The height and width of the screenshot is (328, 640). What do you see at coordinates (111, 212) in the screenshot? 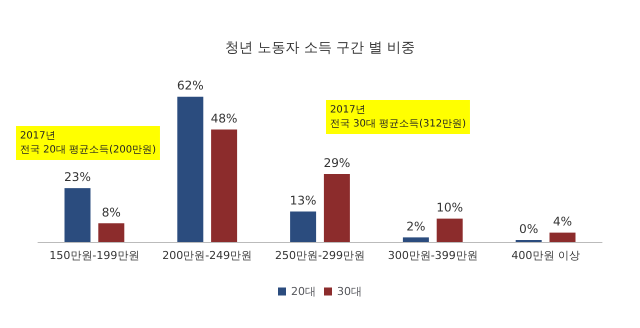
I see `data-label: 8%` at bounding box center [111, 212].